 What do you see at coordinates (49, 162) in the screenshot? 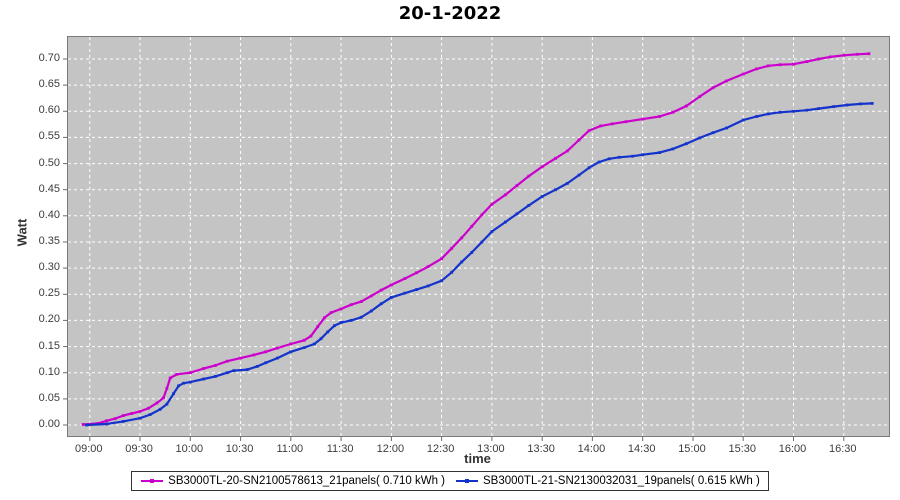
I see `y-tick-label: 0.50` at bounding box center [49, 162].